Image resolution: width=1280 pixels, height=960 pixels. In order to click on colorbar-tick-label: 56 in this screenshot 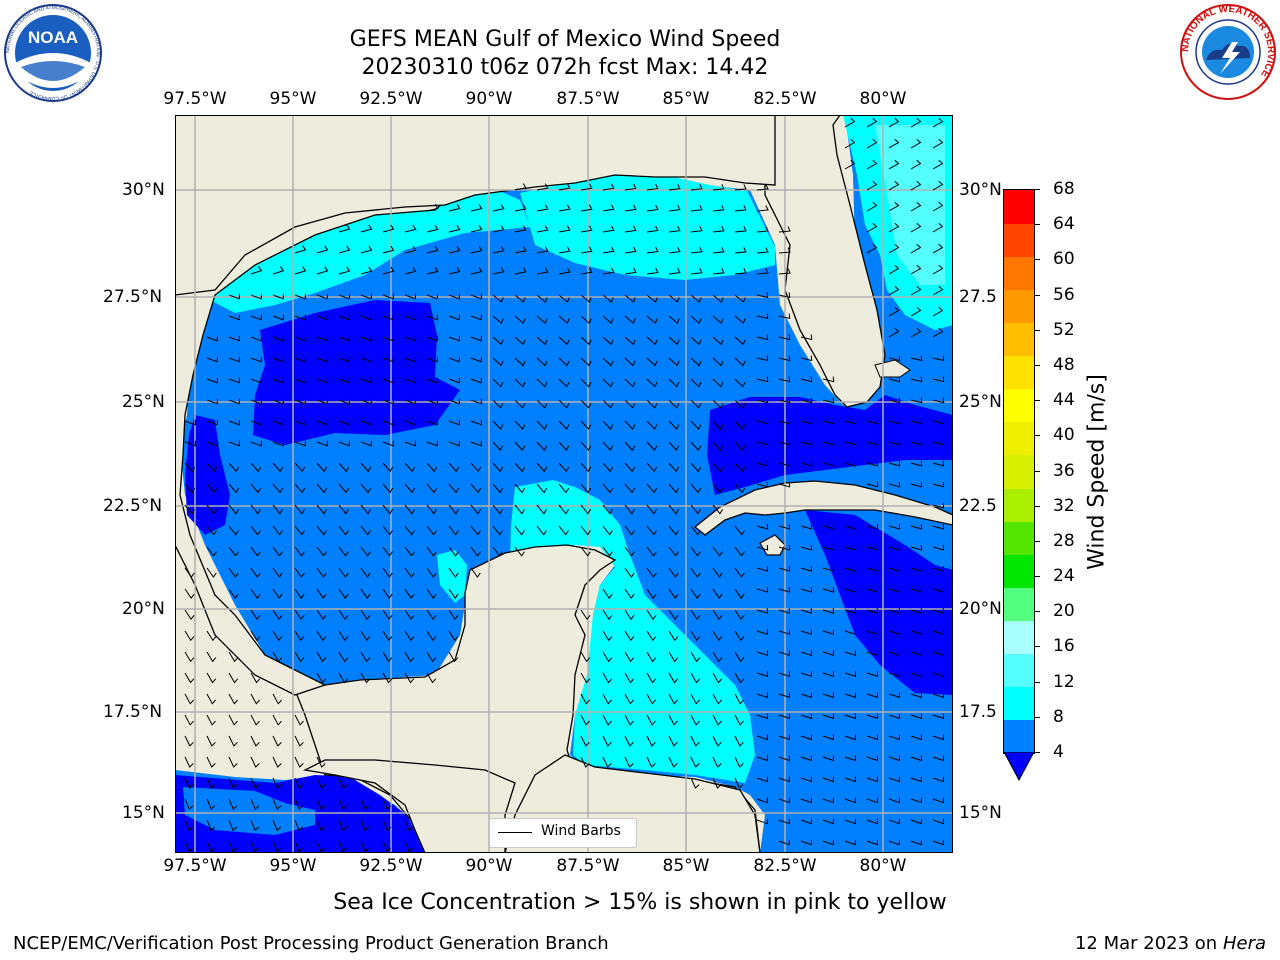, I will do `click(1064, 294)`.